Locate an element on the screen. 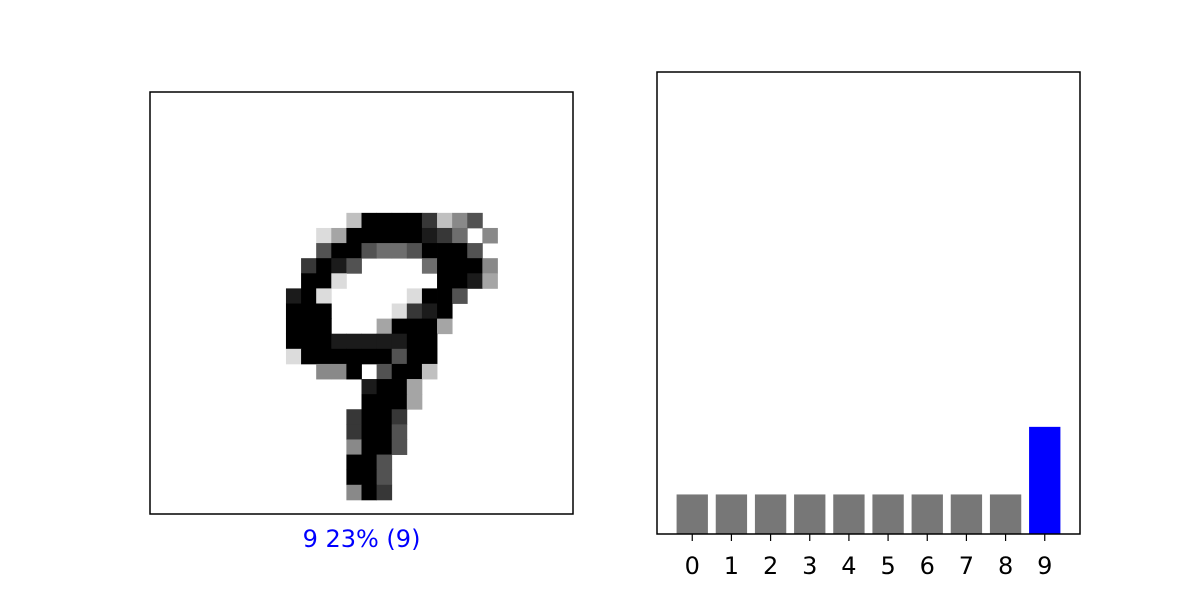 The image size is (1200, 600). x-tick-label: 3 is located at coordinates (809, 566).